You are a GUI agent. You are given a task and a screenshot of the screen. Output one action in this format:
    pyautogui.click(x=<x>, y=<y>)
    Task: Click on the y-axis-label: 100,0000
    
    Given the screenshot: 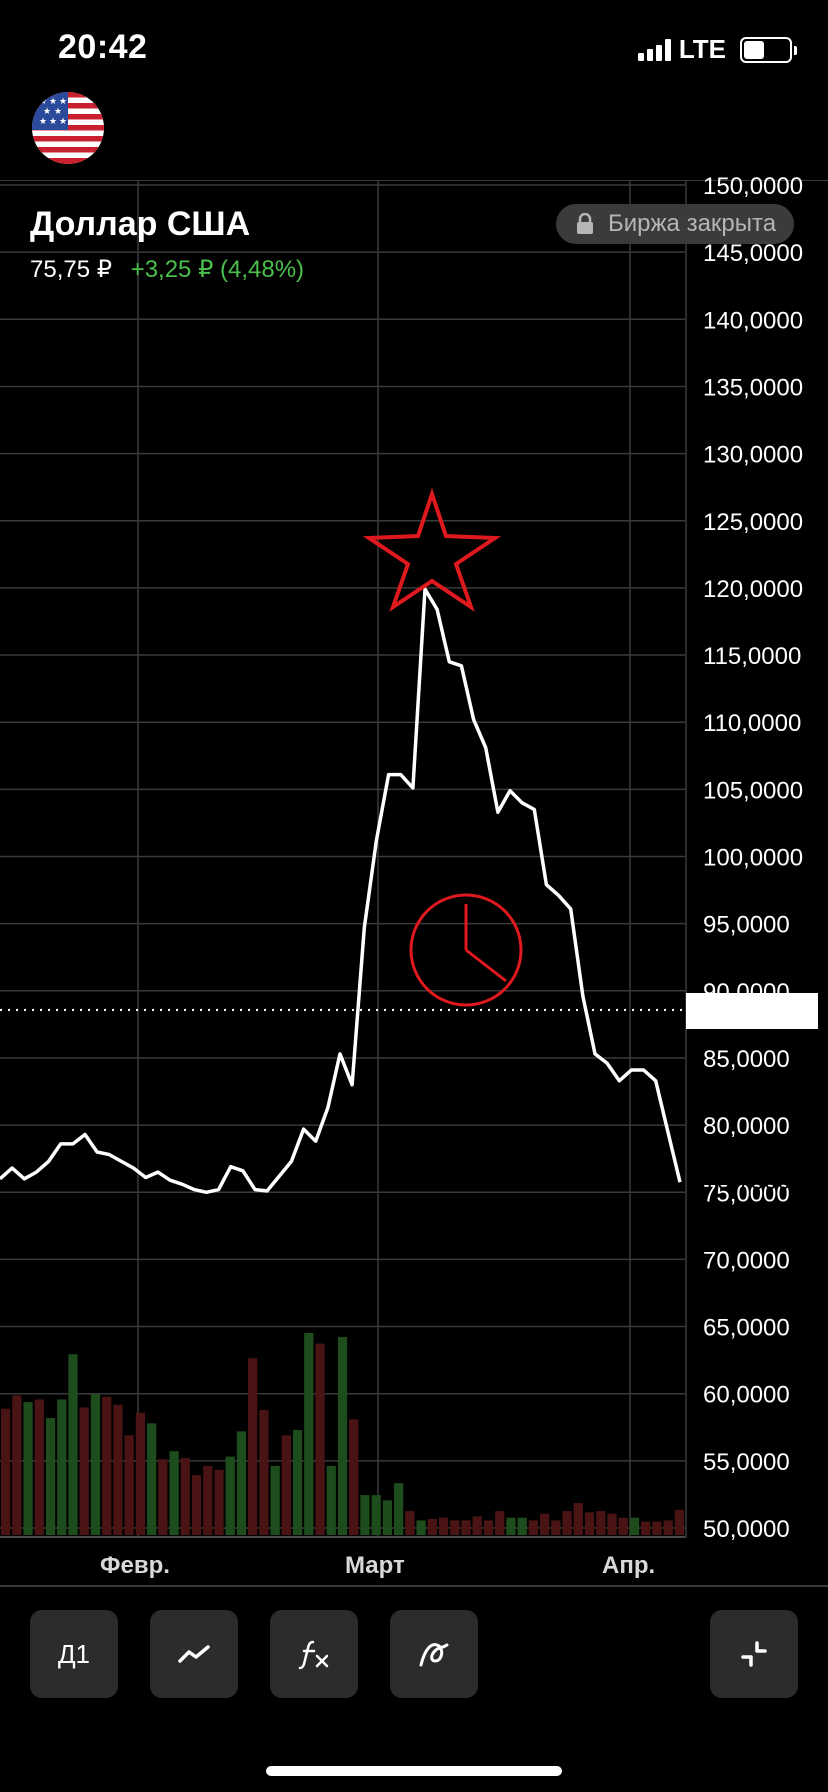 What is the action you would take?
    pyautogui.click(x=753, y=858)
    